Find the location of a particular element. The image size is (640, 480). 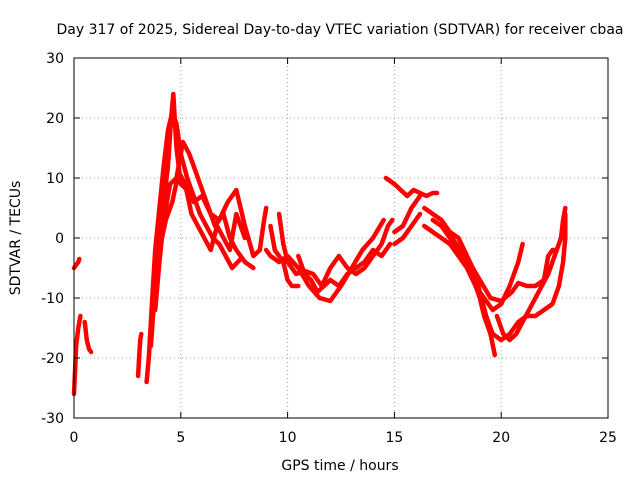

y-tick-label: 30 is located at coordinates (55, 59).